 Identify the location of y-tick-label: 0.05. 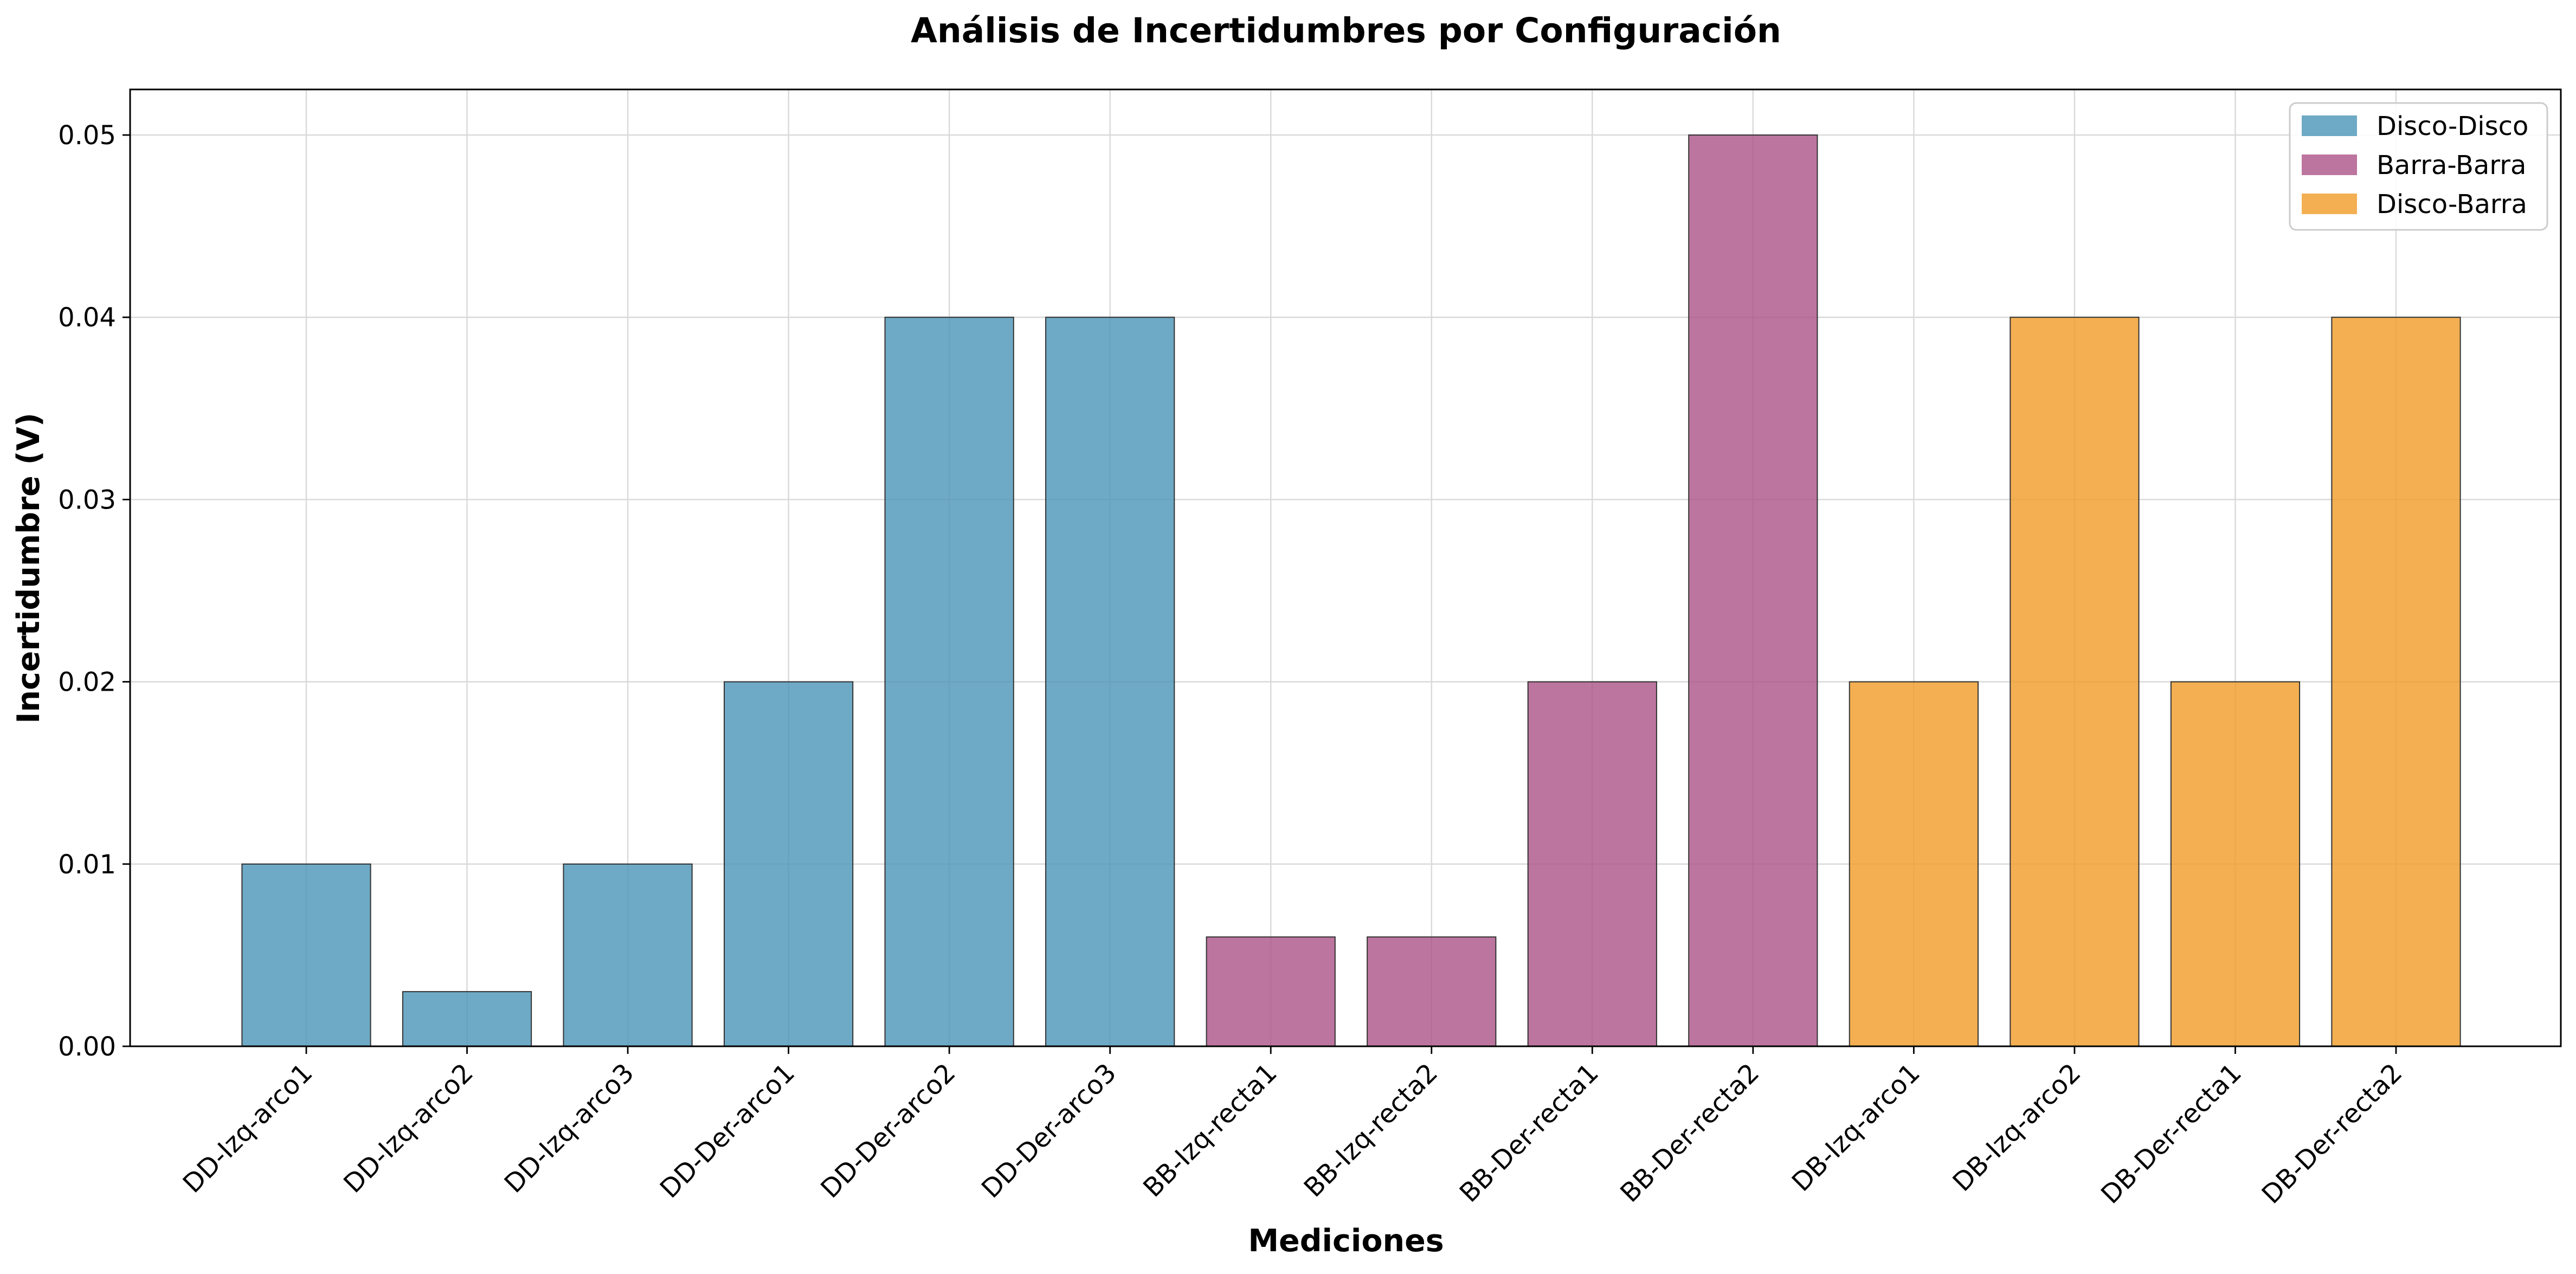
(87, 135).